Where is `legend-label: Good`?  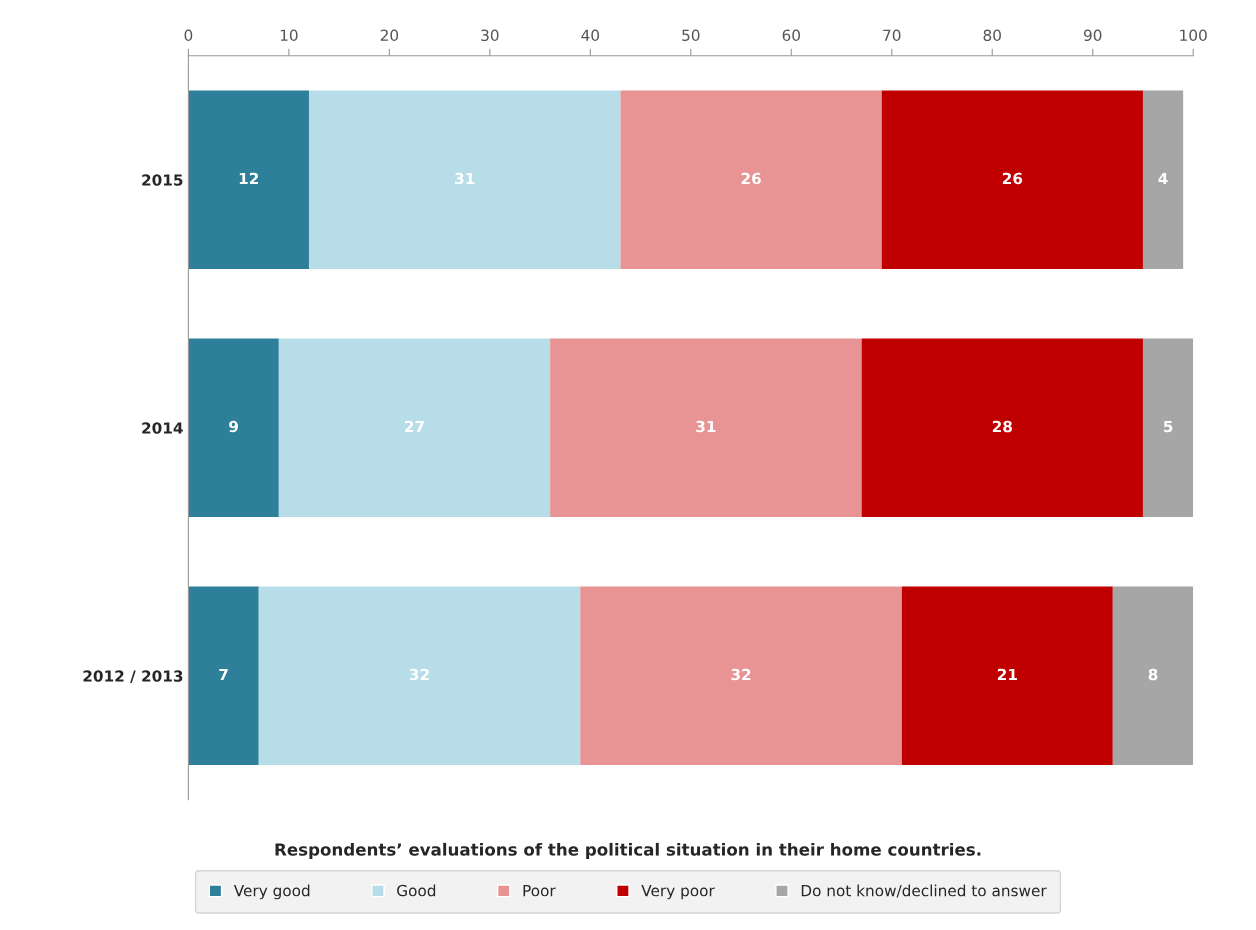 legend-label: Good is located at coordinates (416, 890).